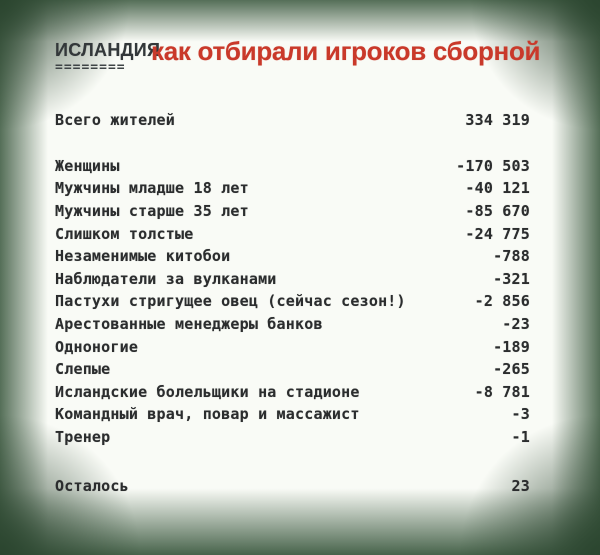 This screenshot has height=555, width=600. What do you see at coordinates (292, 188) in the screenshot?
I see `ledger-row: Мужчины младше 18 лет -40 121` at bounding box center [292, 188].